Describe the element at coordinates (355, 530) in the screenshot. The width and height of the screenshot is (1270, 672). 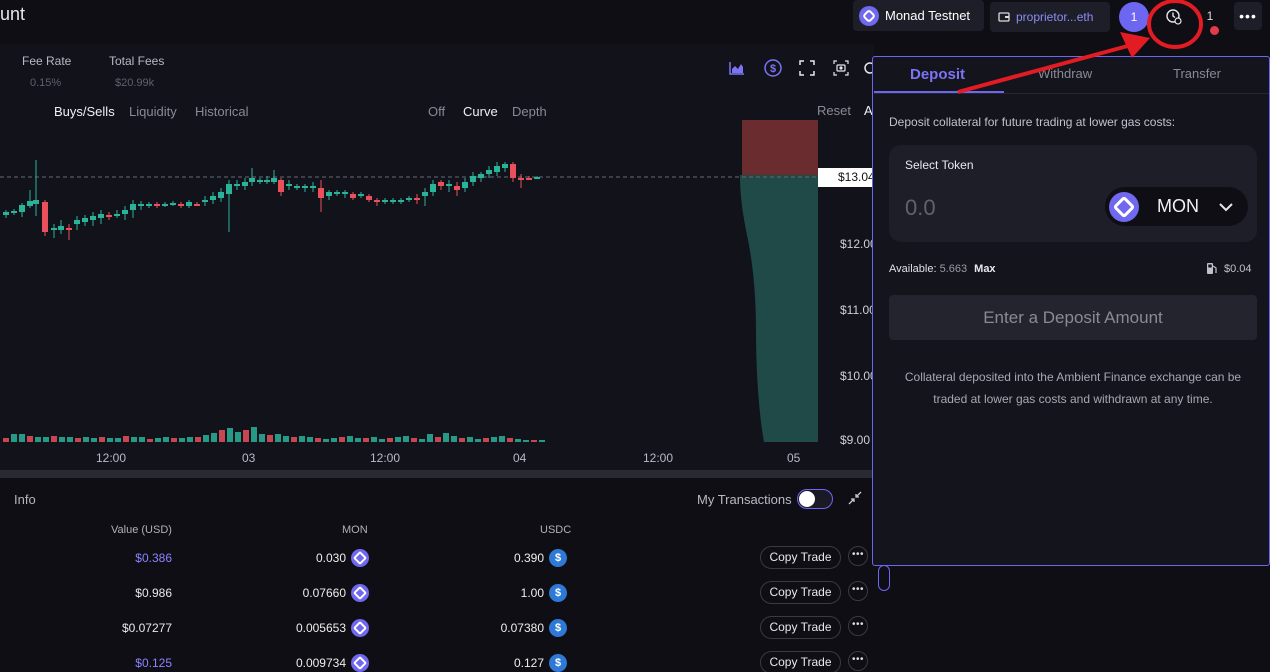
I see `column-header-mon: MON` at that location.